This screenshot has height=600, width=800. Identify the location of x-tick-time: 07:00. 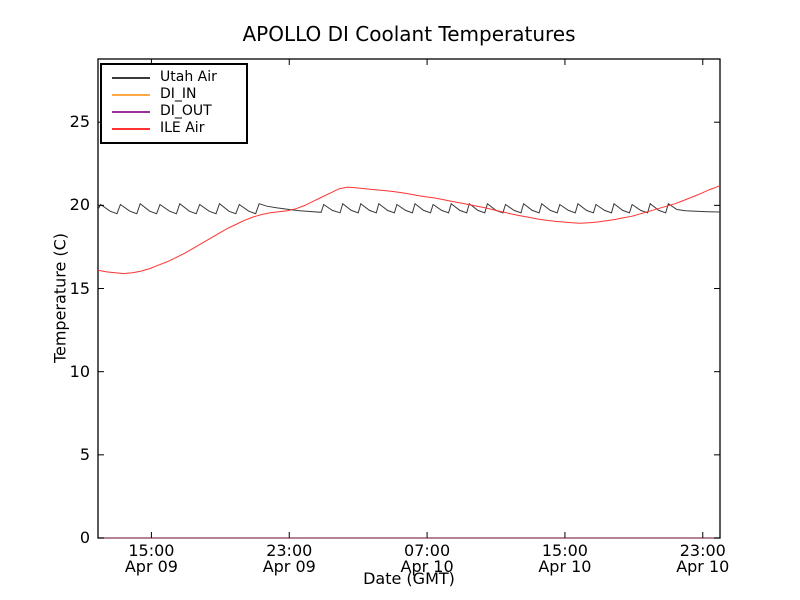
(427, 550).